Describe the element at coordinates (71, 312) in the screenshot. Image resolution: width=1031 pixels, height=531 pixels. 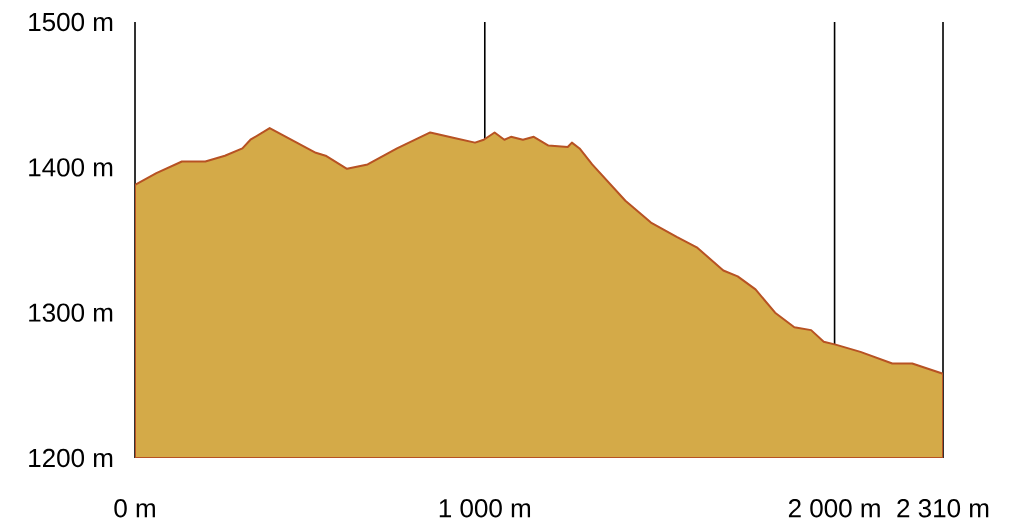
I see `y-tick-label: 1300 m` at that location.